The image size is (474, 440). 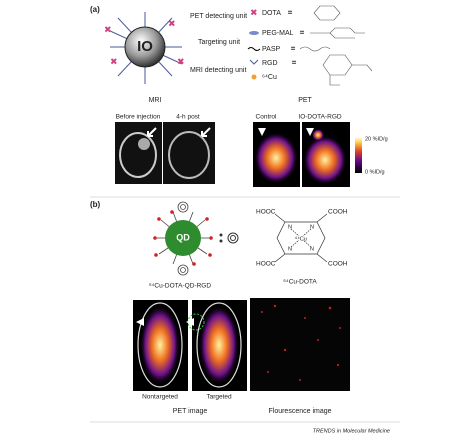 What do you see at coordinates (358, 155) in the screenshot?
I see `colorbar` at bounding box center [358, 155].